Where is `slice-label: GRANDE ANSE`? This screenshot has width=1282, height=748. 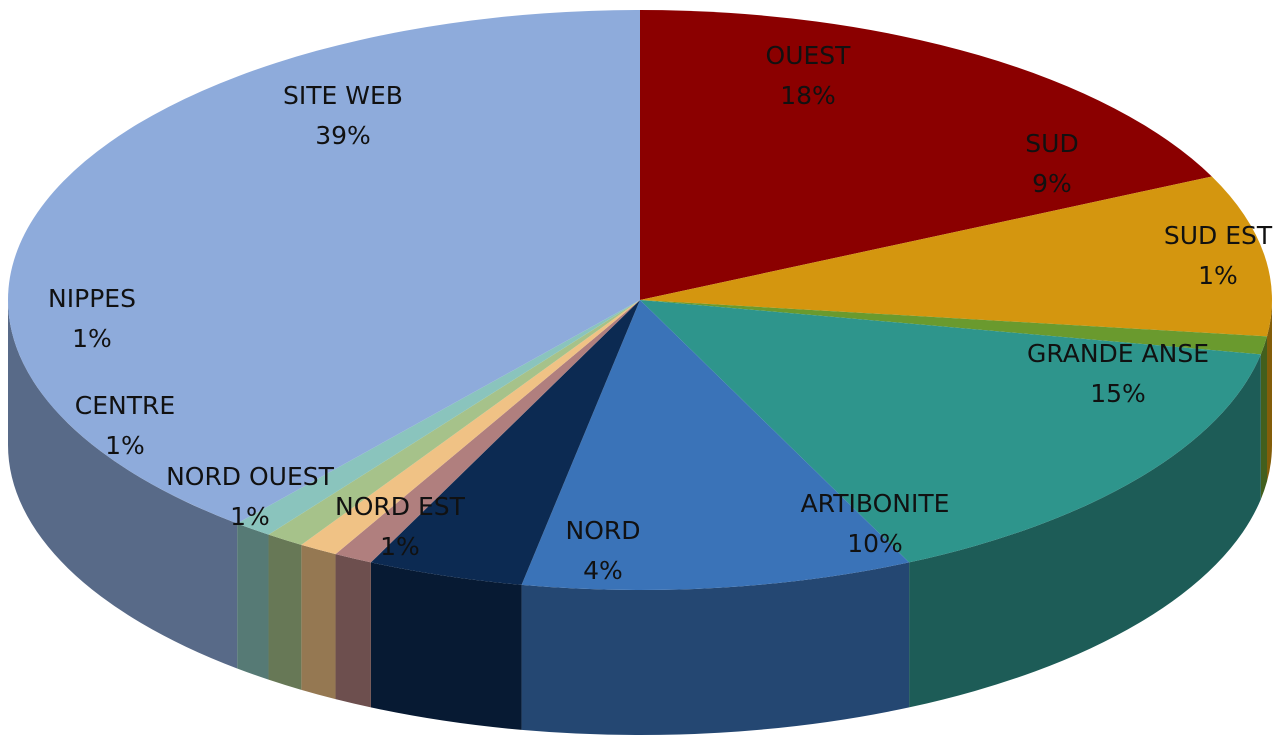 slice-label: GRANDE ANSE is located at coordinates (1118, 353).